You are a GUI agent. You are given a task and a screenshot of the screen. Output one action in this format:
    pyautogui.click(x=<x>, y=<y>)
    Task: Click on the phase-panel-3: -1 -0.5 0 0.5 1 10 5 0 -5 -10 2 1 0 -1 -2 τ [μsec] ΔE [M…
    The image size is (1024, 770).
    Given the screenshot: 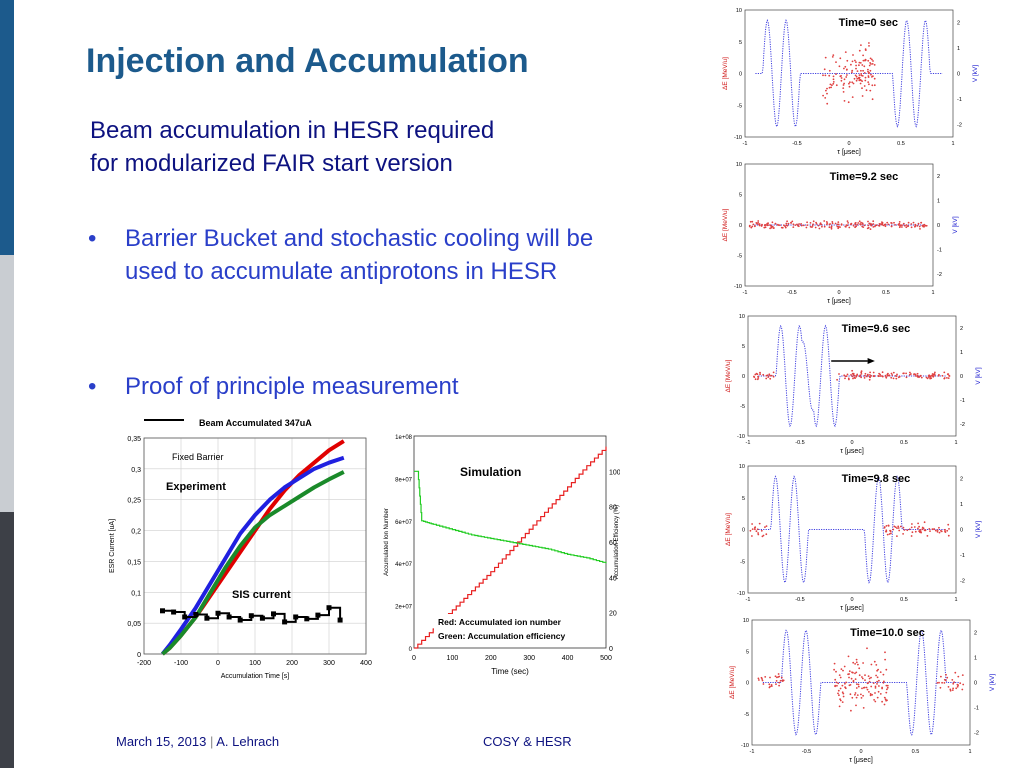 What is the action you would take?
    pyautogui.click(x=853, y=382)
    